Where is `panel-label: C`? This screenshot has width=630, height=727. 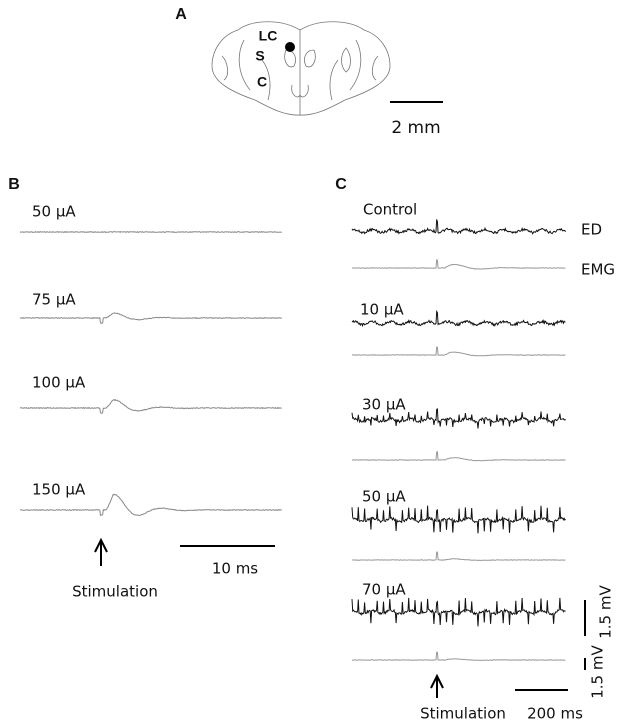 panel-label: C is located at coordinates (341, 184).